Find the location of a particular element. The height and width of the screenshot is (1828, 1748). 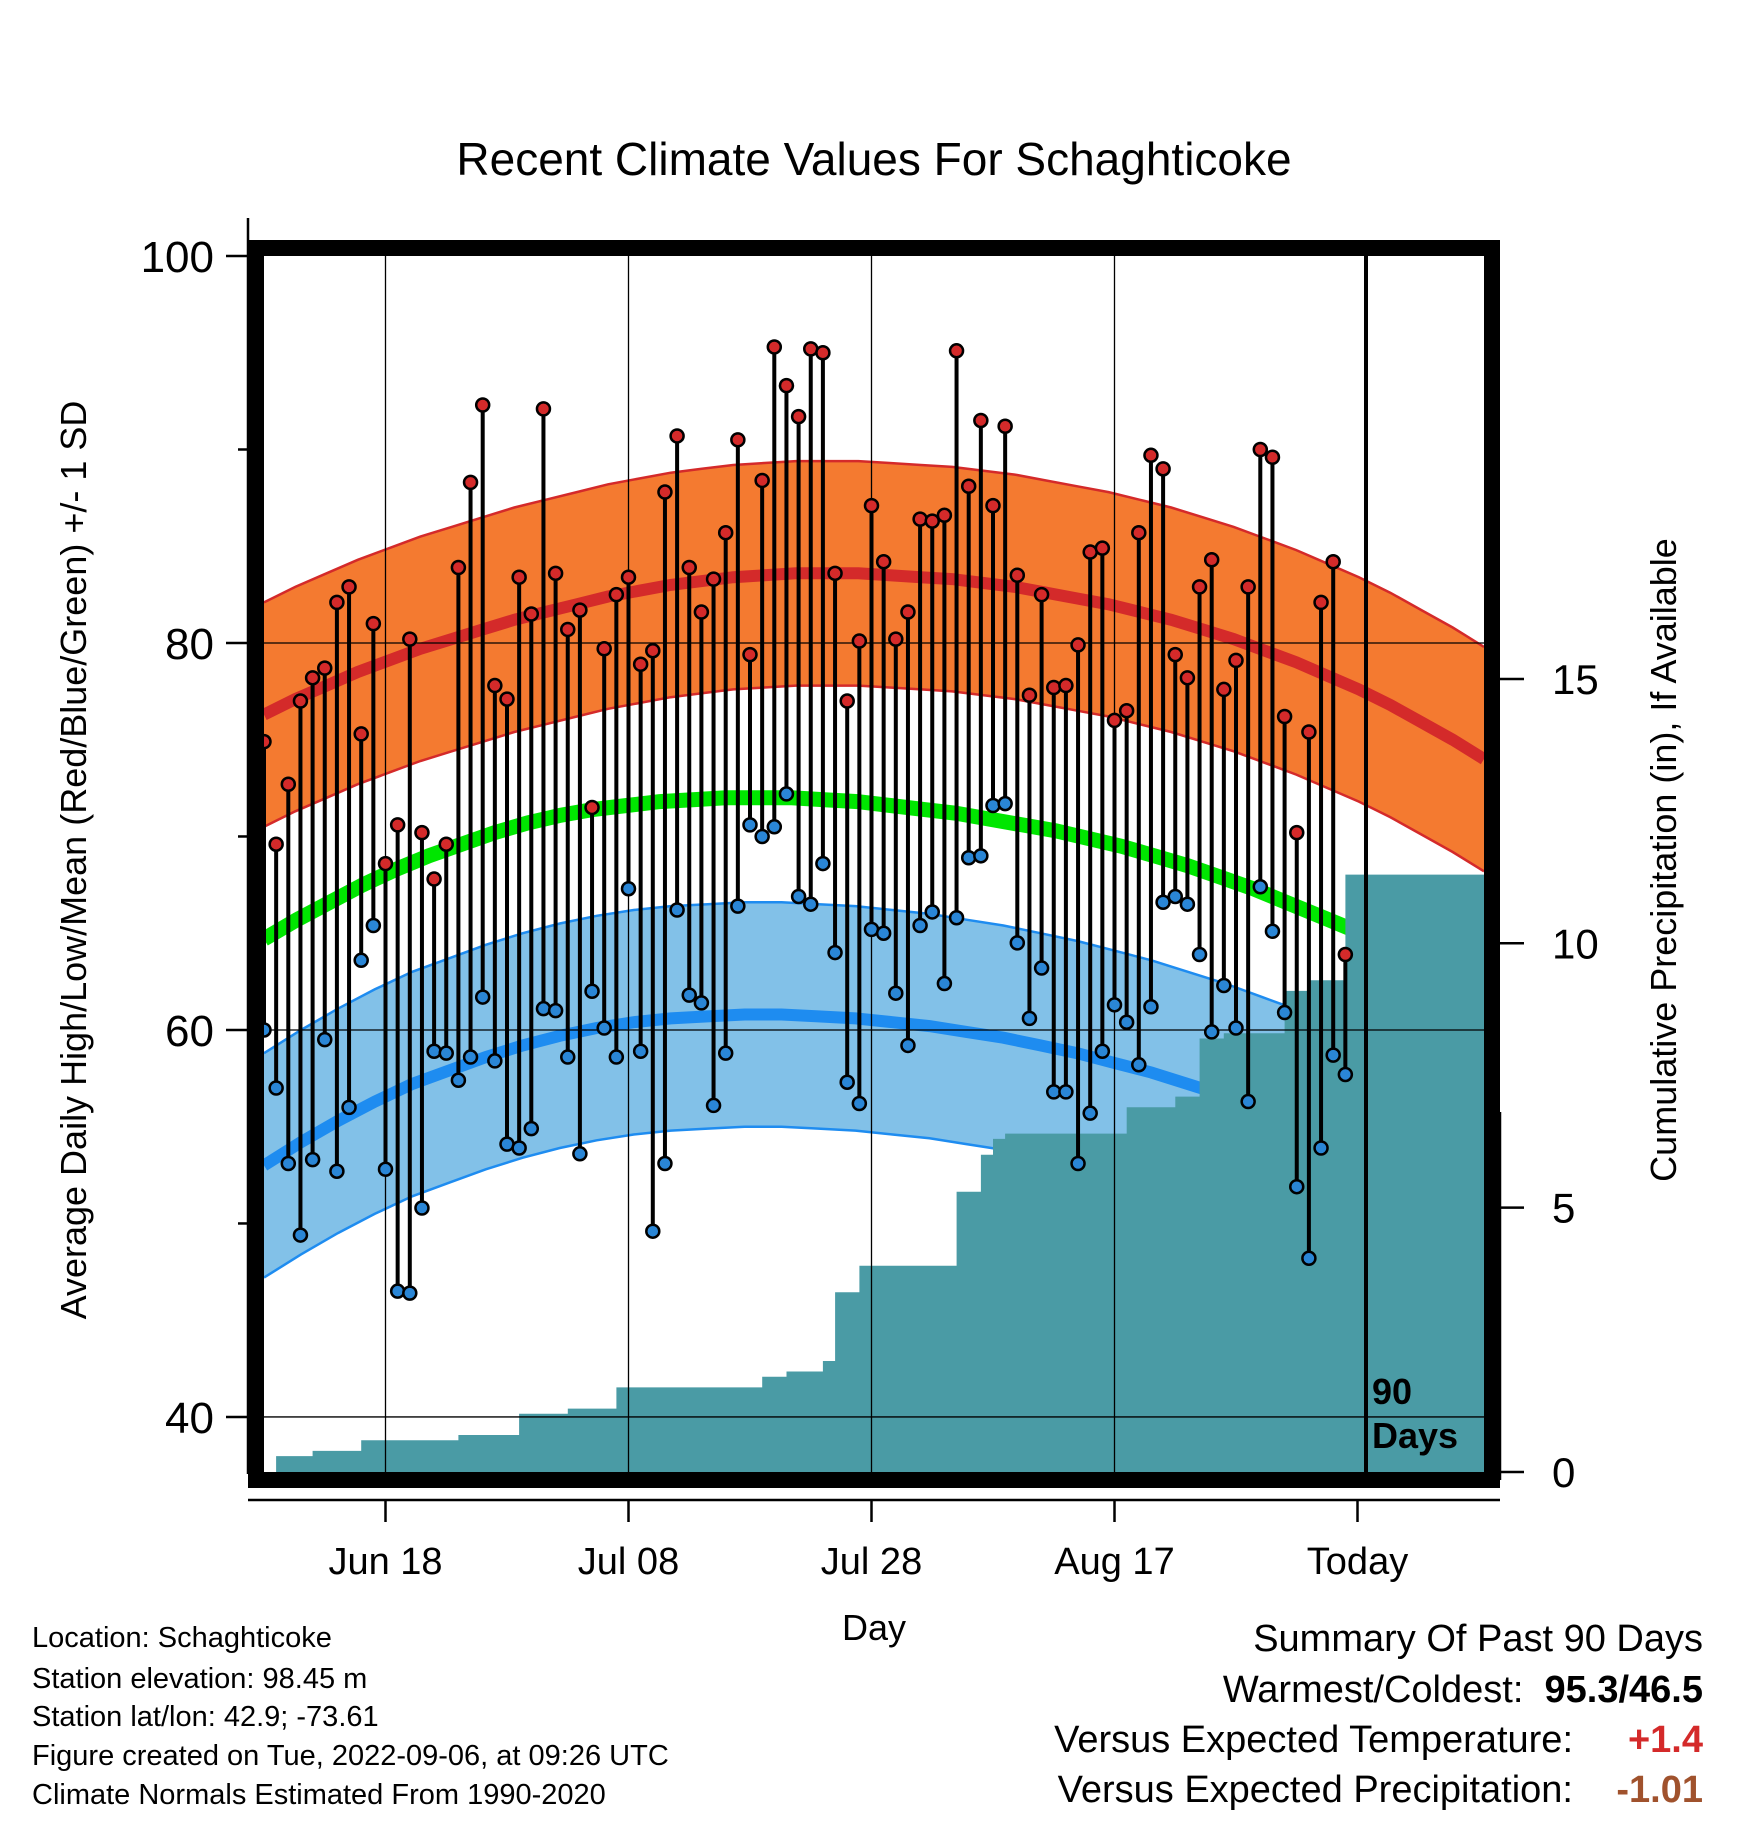

chart-title: Recent Climate Values For Schaghticoke is located at coordinates (873, 159).